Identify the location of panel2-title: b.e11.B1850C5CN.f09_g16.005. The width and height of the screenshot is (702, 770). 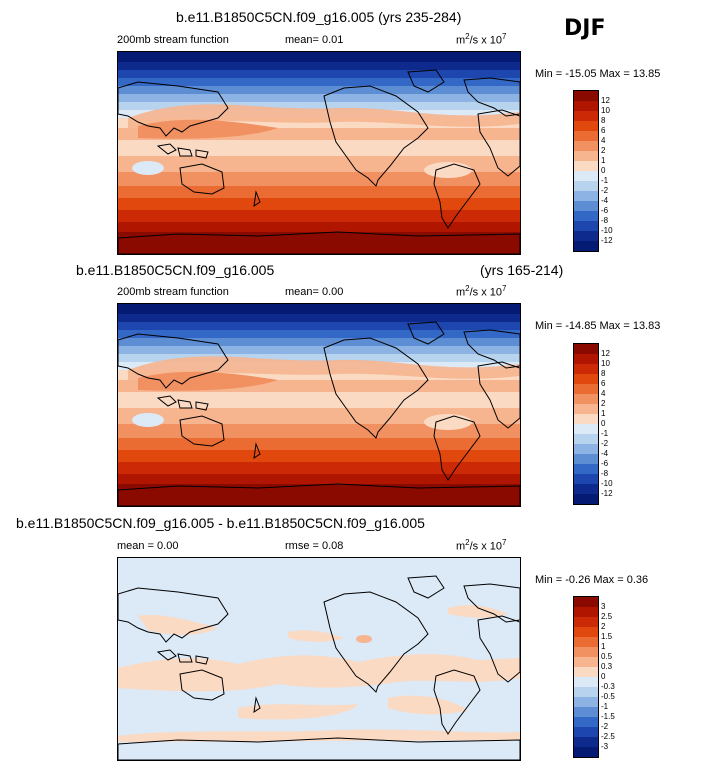
(175, 270).